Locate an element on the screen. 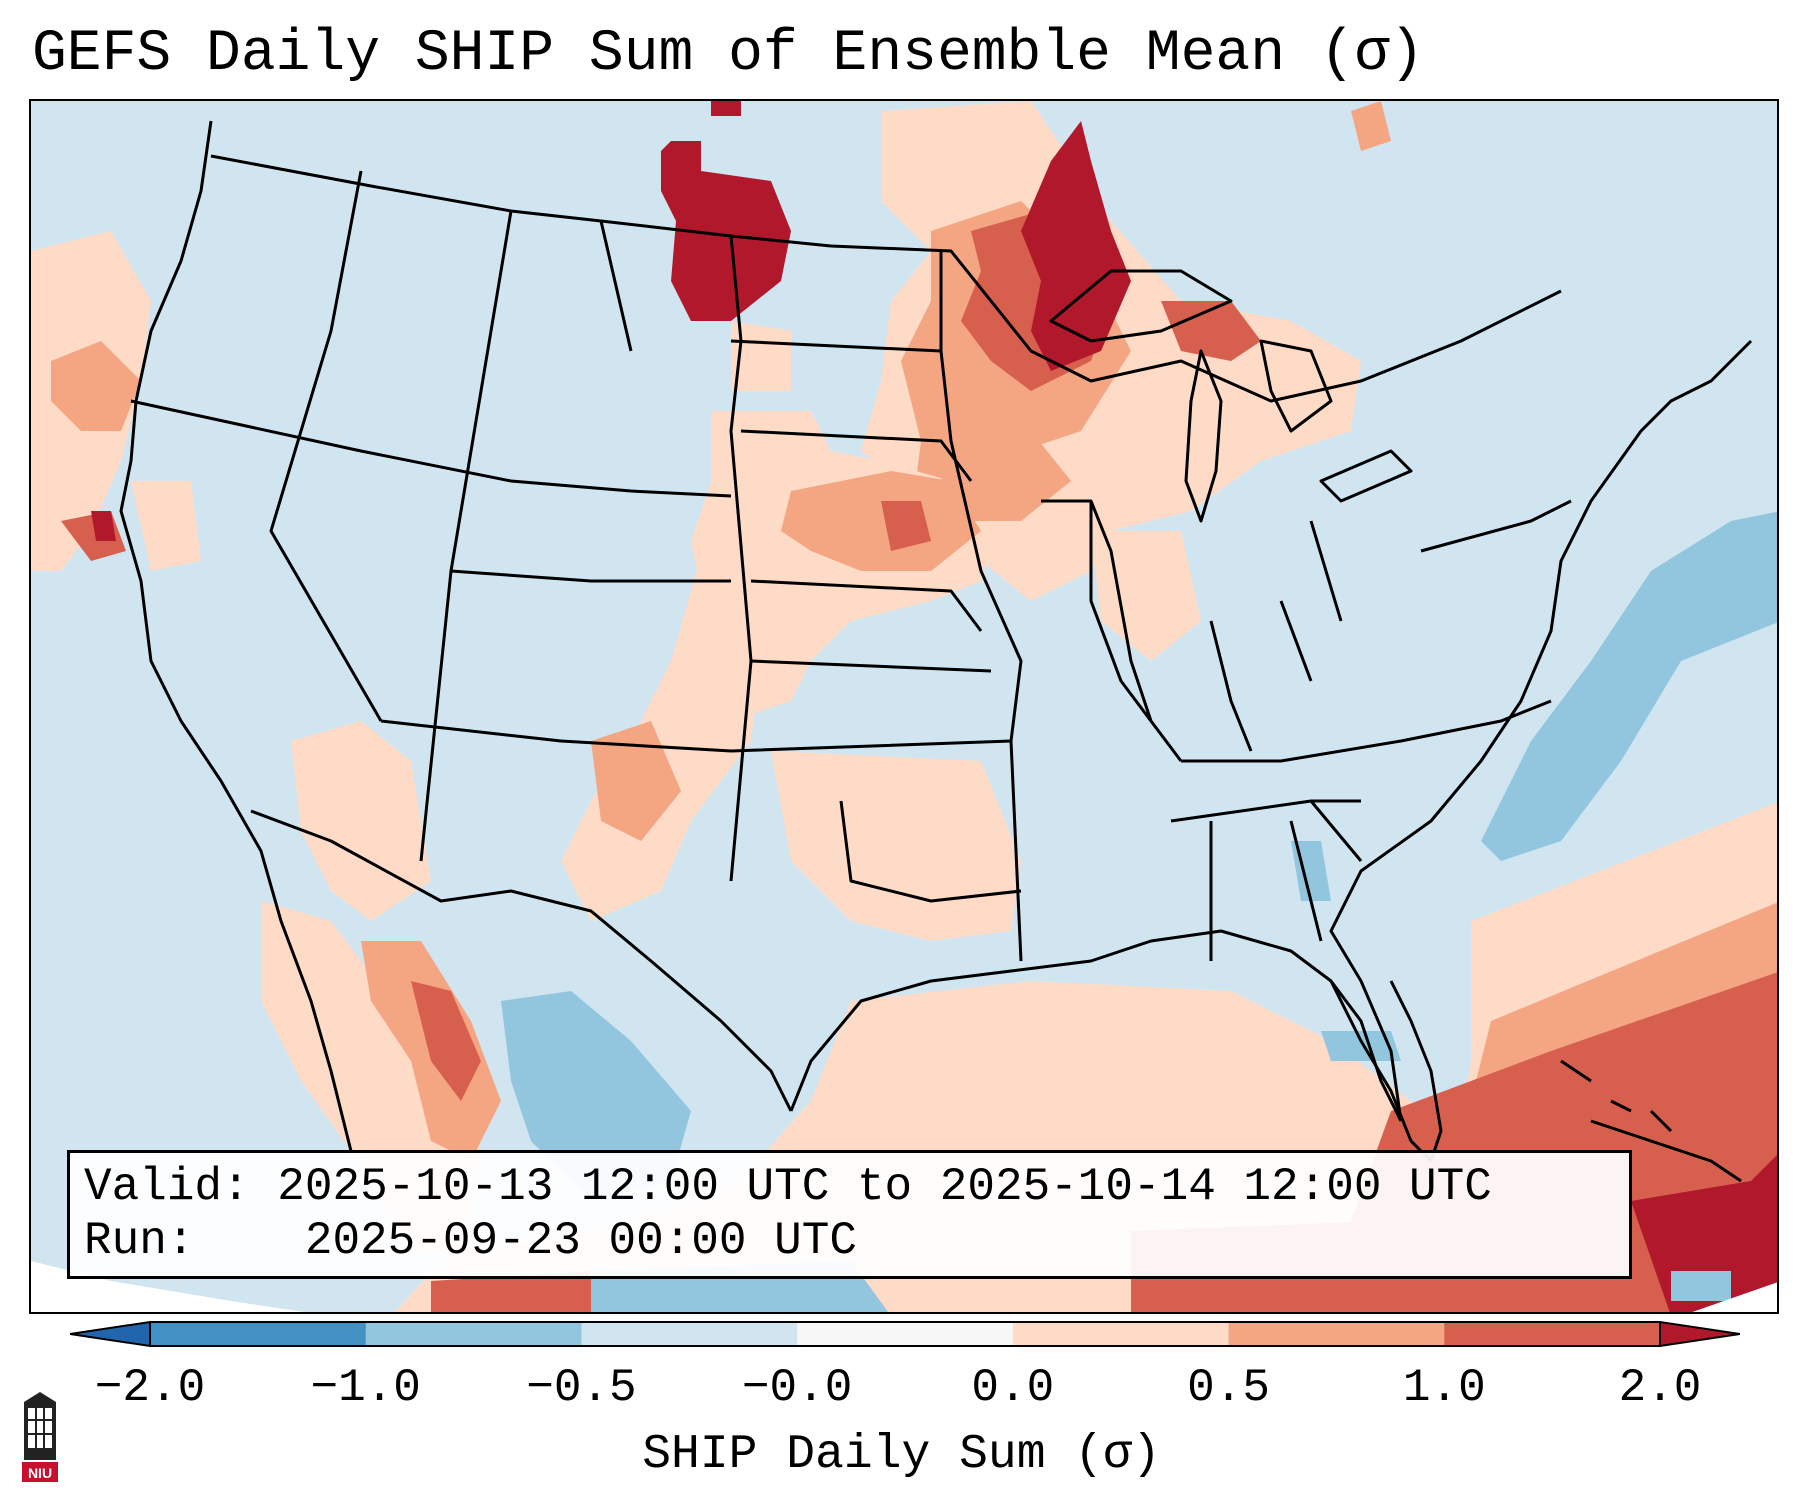 This screenshot has width=1803, height=1506. colorbar-tick-label: 0.0 is located at coordinates (1013, 1388).